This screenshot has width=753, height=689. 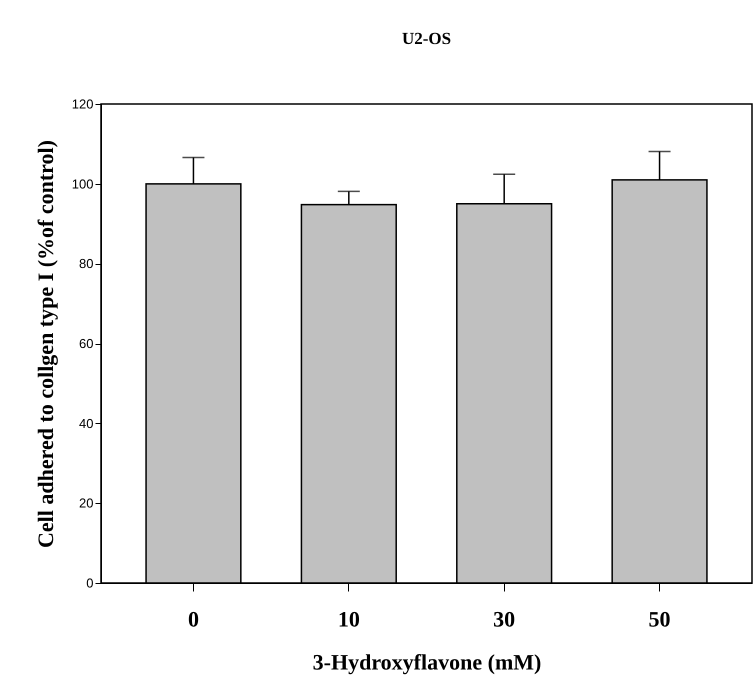 What do you see at coordinates (193, 619) in the screenshot?
I see `x-tick-label: 0` at bounding box center [193, 619].